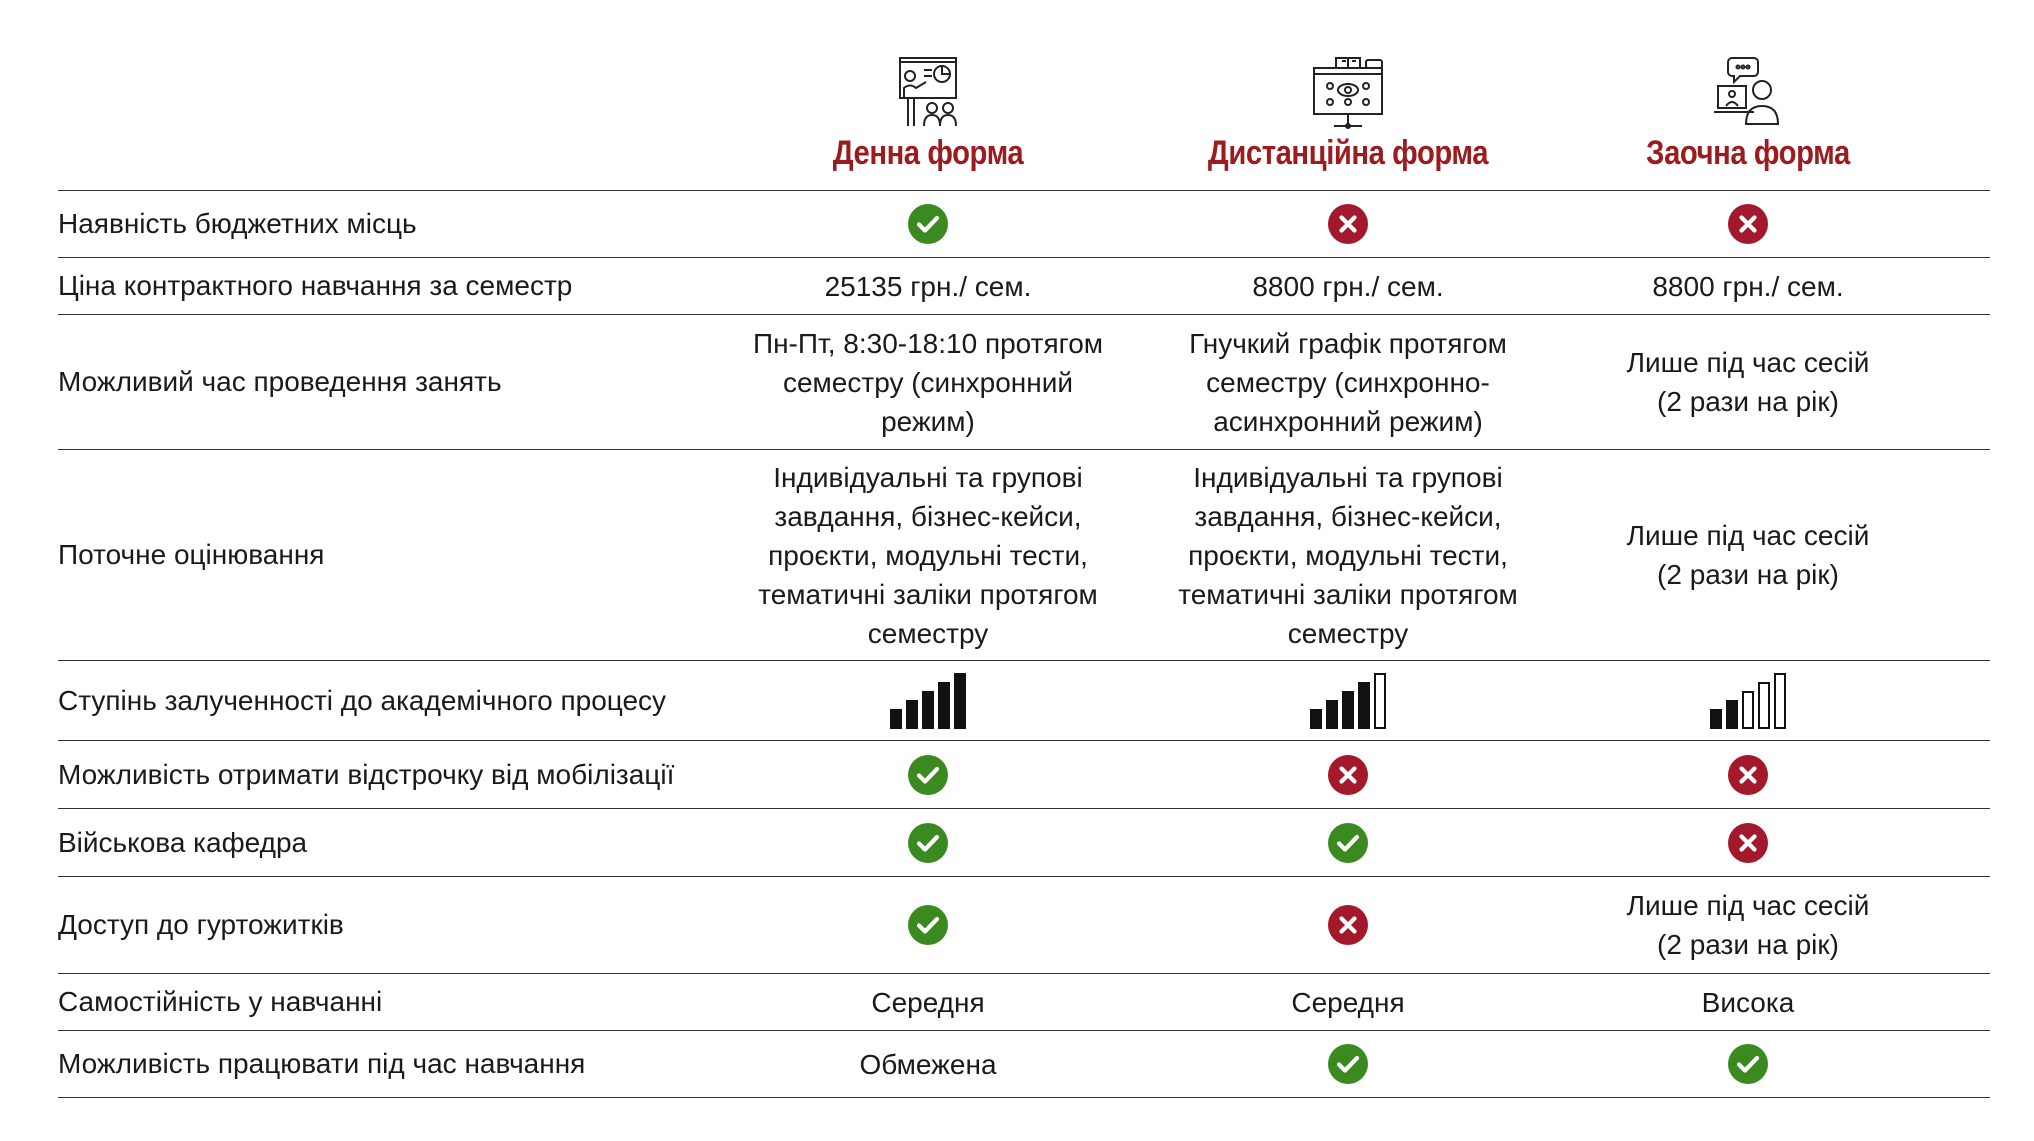  What do you see at coordinates (237, 223) in the screenshot?
I see `row-label: Наявність бюджетних місць` at bounding box center [237, 223].